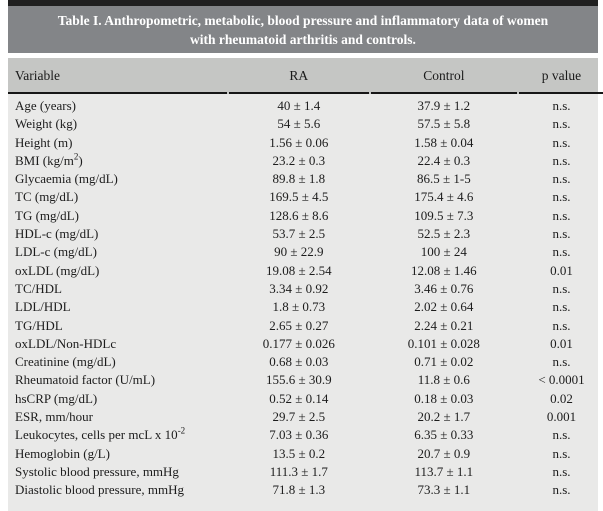  I want to click on control-value-cell: 73.3 ± 1.1, so click(444, 490).